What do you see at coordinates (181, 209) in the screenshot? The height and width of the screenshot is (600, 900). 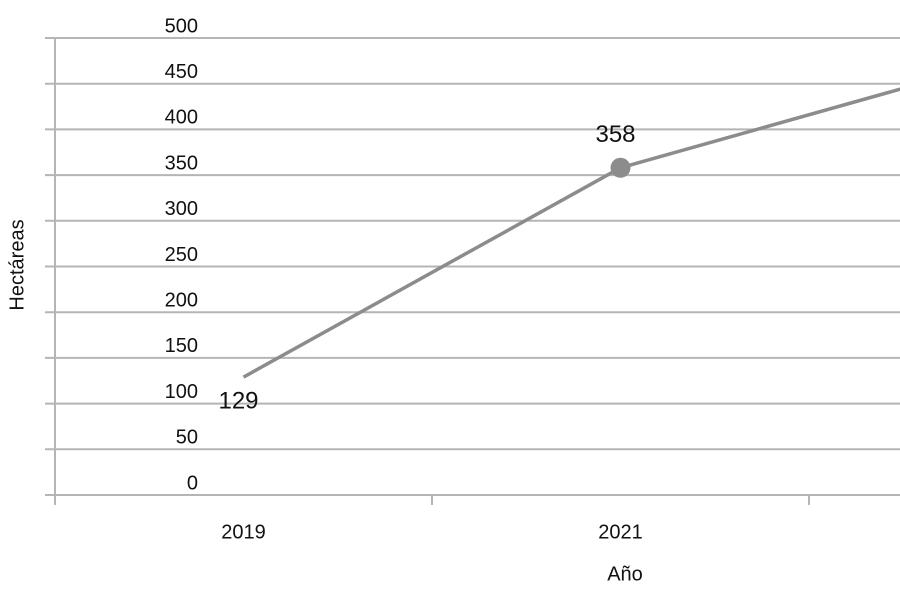 I see `y-tick-label: 300` at bounding box center [181, 209].